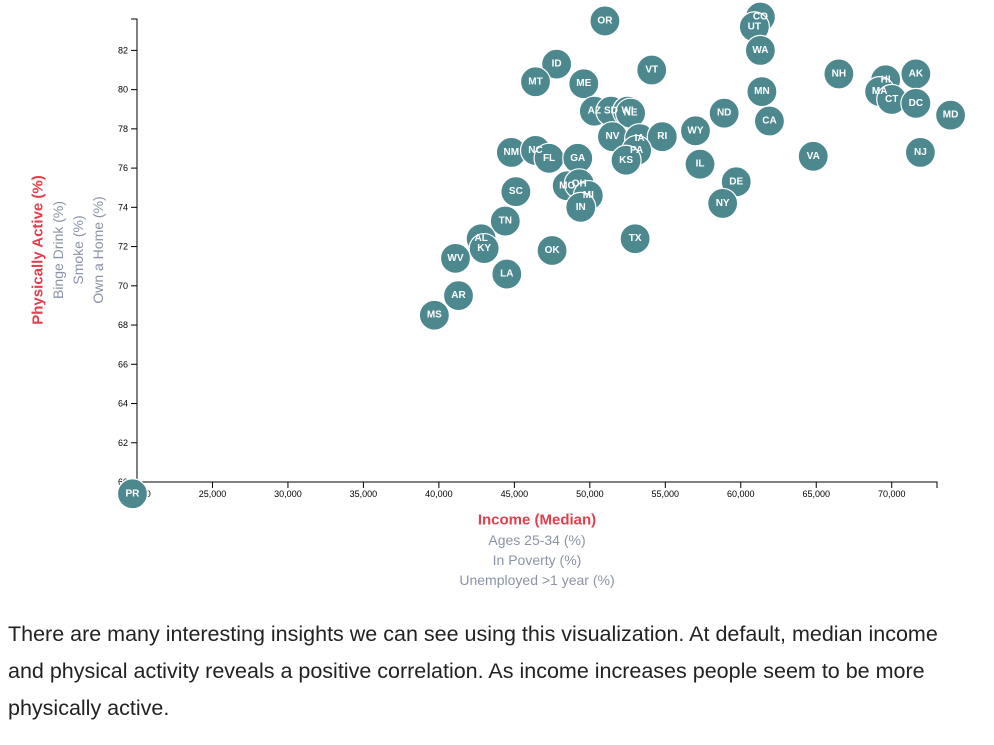  What do you see at coordinates (537, 560) in the screenshot?
I see `x-axis-option-3: In Poverty (%)` at bounding box center [537, 560].